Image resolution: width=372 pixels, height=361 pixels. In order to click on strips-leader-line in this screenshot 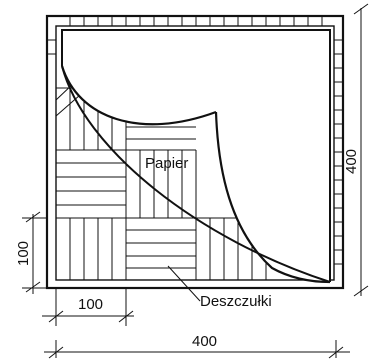, I will do `click(184, 283)`.